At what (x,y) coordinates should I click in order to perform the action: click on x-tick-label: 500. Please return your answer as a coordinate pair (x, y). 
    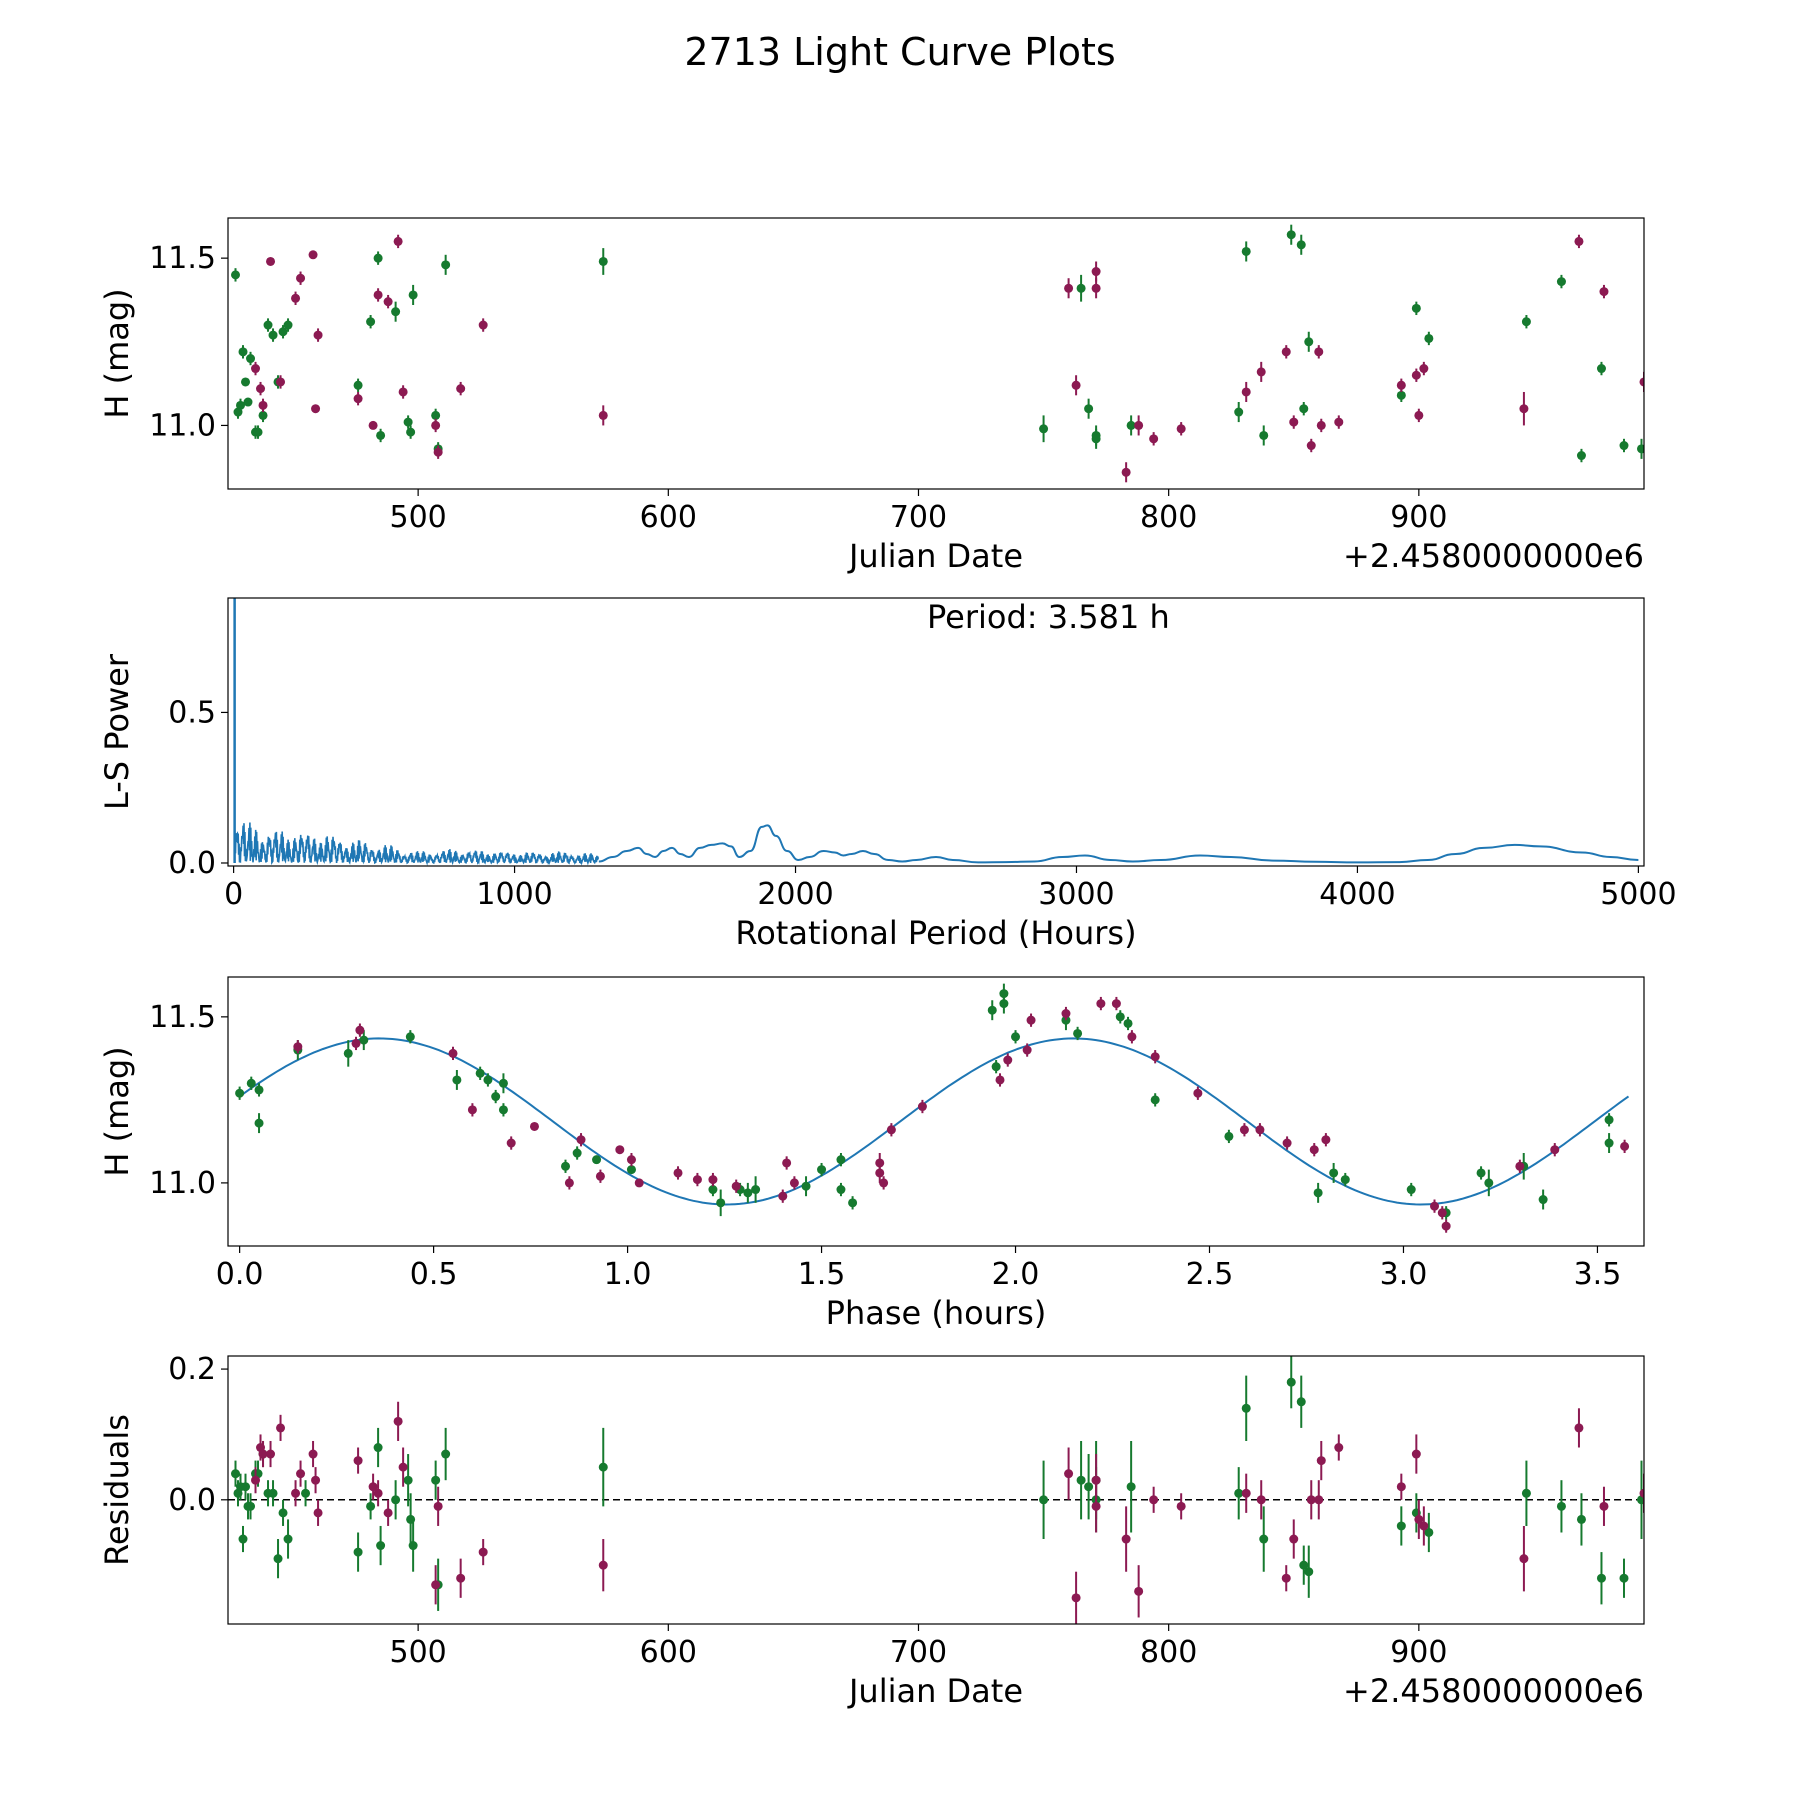
    Looking at the image, I should click on (418, 1652).